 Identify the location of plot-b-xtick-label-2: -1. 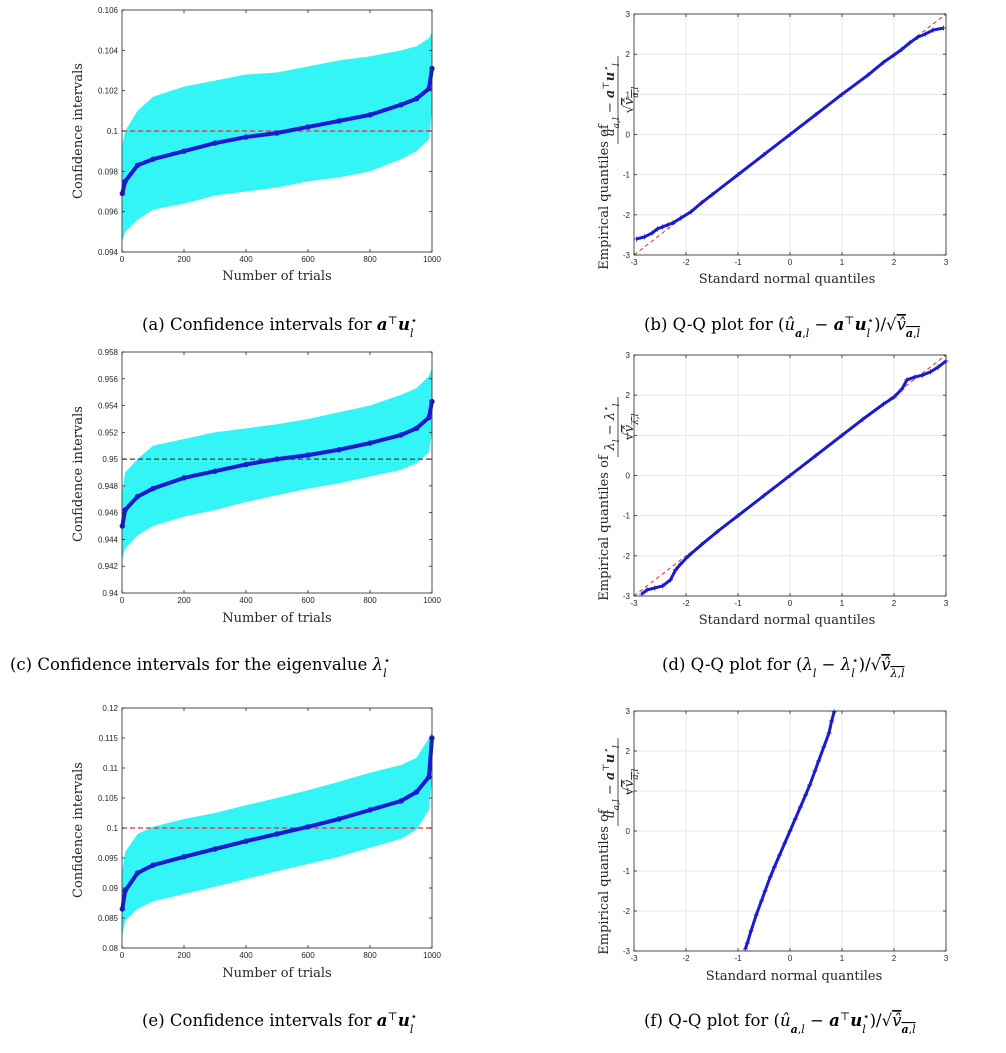
(738, 262).